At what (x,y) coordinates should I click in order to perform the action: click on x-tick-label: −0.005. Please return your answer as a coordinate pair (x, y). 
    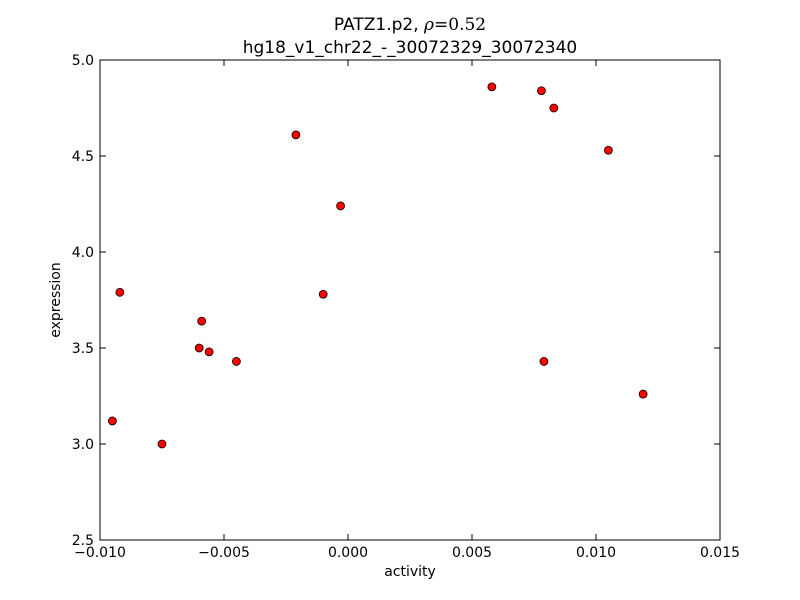
    Looking at the image, I should click on (224, 553).